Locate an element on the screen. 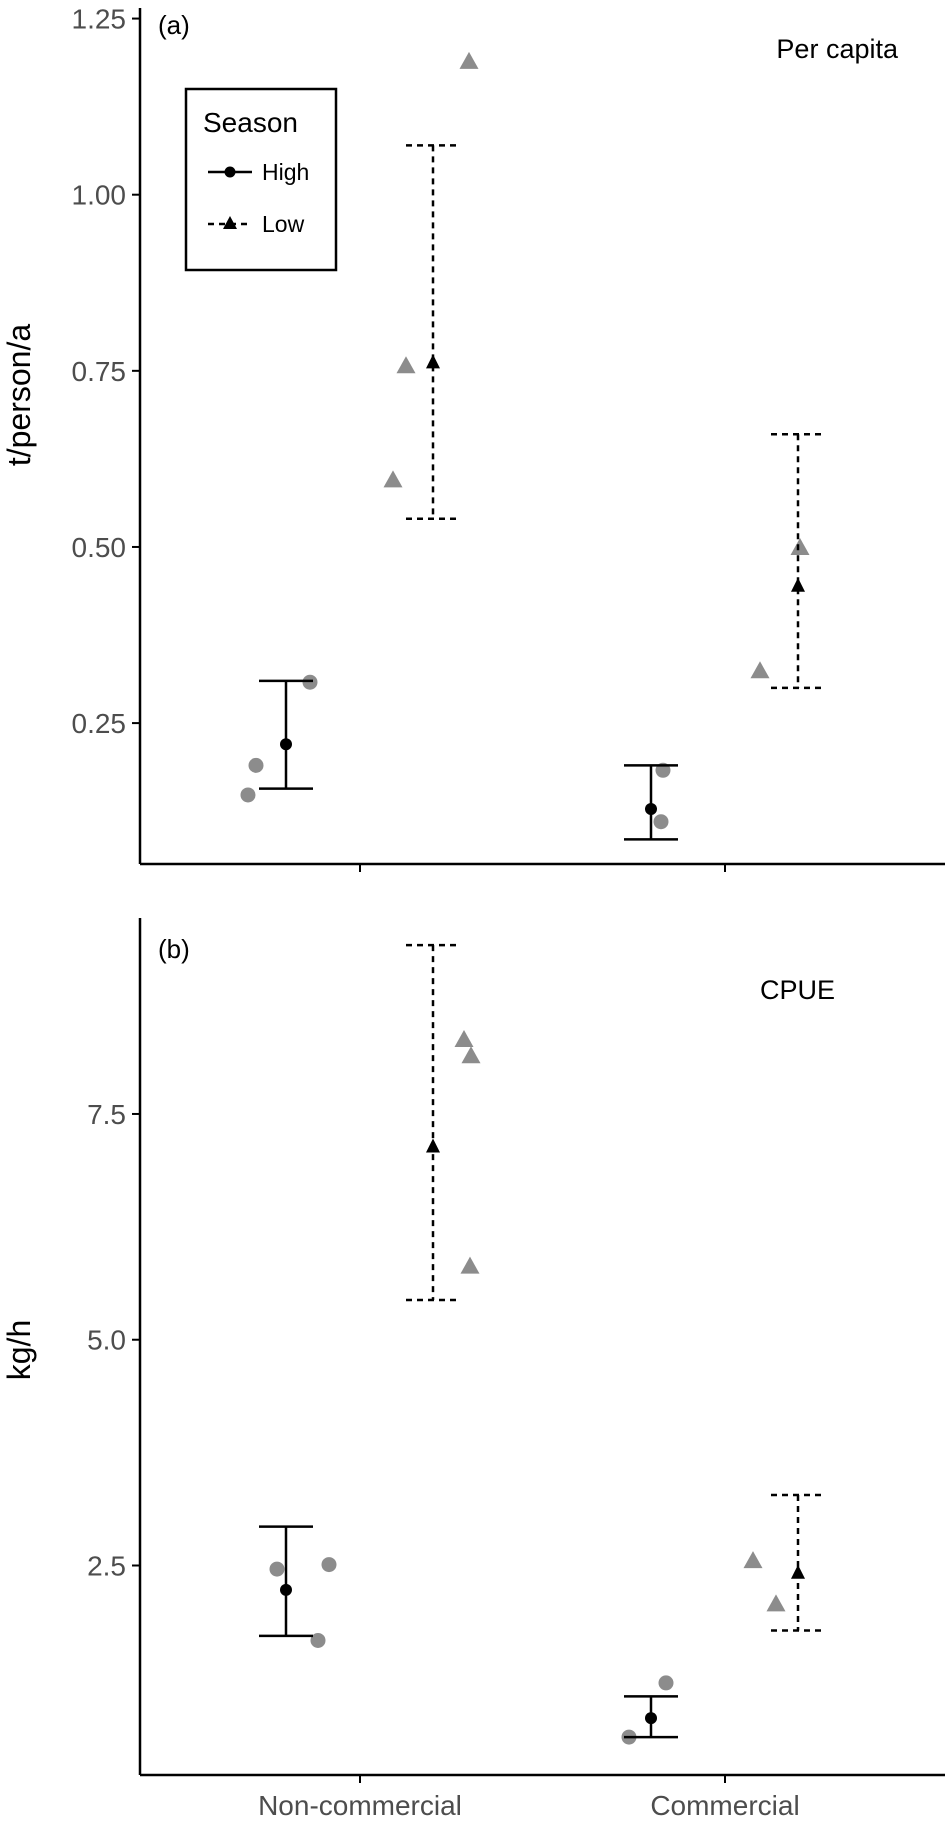 Image resolution: width=945 pixels, height=1822 pixels. legend-low-label: Low is located at coordinates (283, 224).